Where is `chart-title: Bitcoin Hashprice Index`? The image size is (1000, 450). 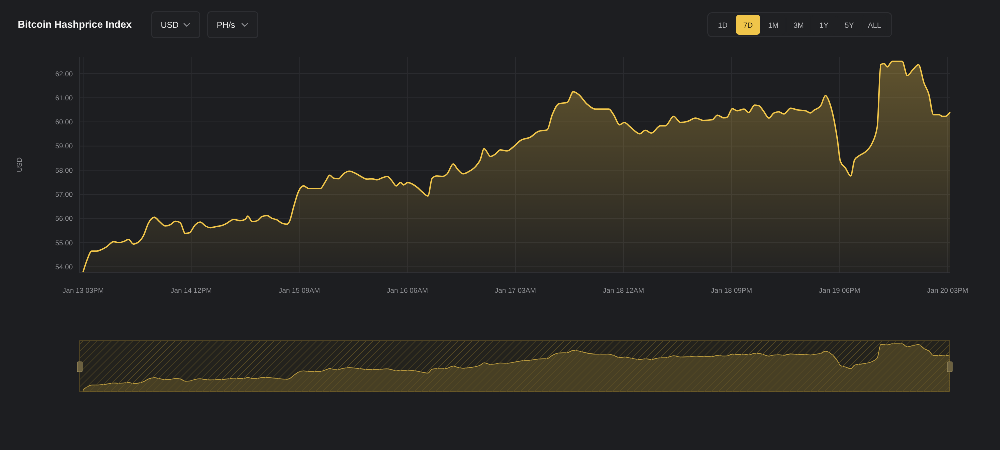
chart-title: Bitcoin Hashprice Index is located at coordinates (75, 25).